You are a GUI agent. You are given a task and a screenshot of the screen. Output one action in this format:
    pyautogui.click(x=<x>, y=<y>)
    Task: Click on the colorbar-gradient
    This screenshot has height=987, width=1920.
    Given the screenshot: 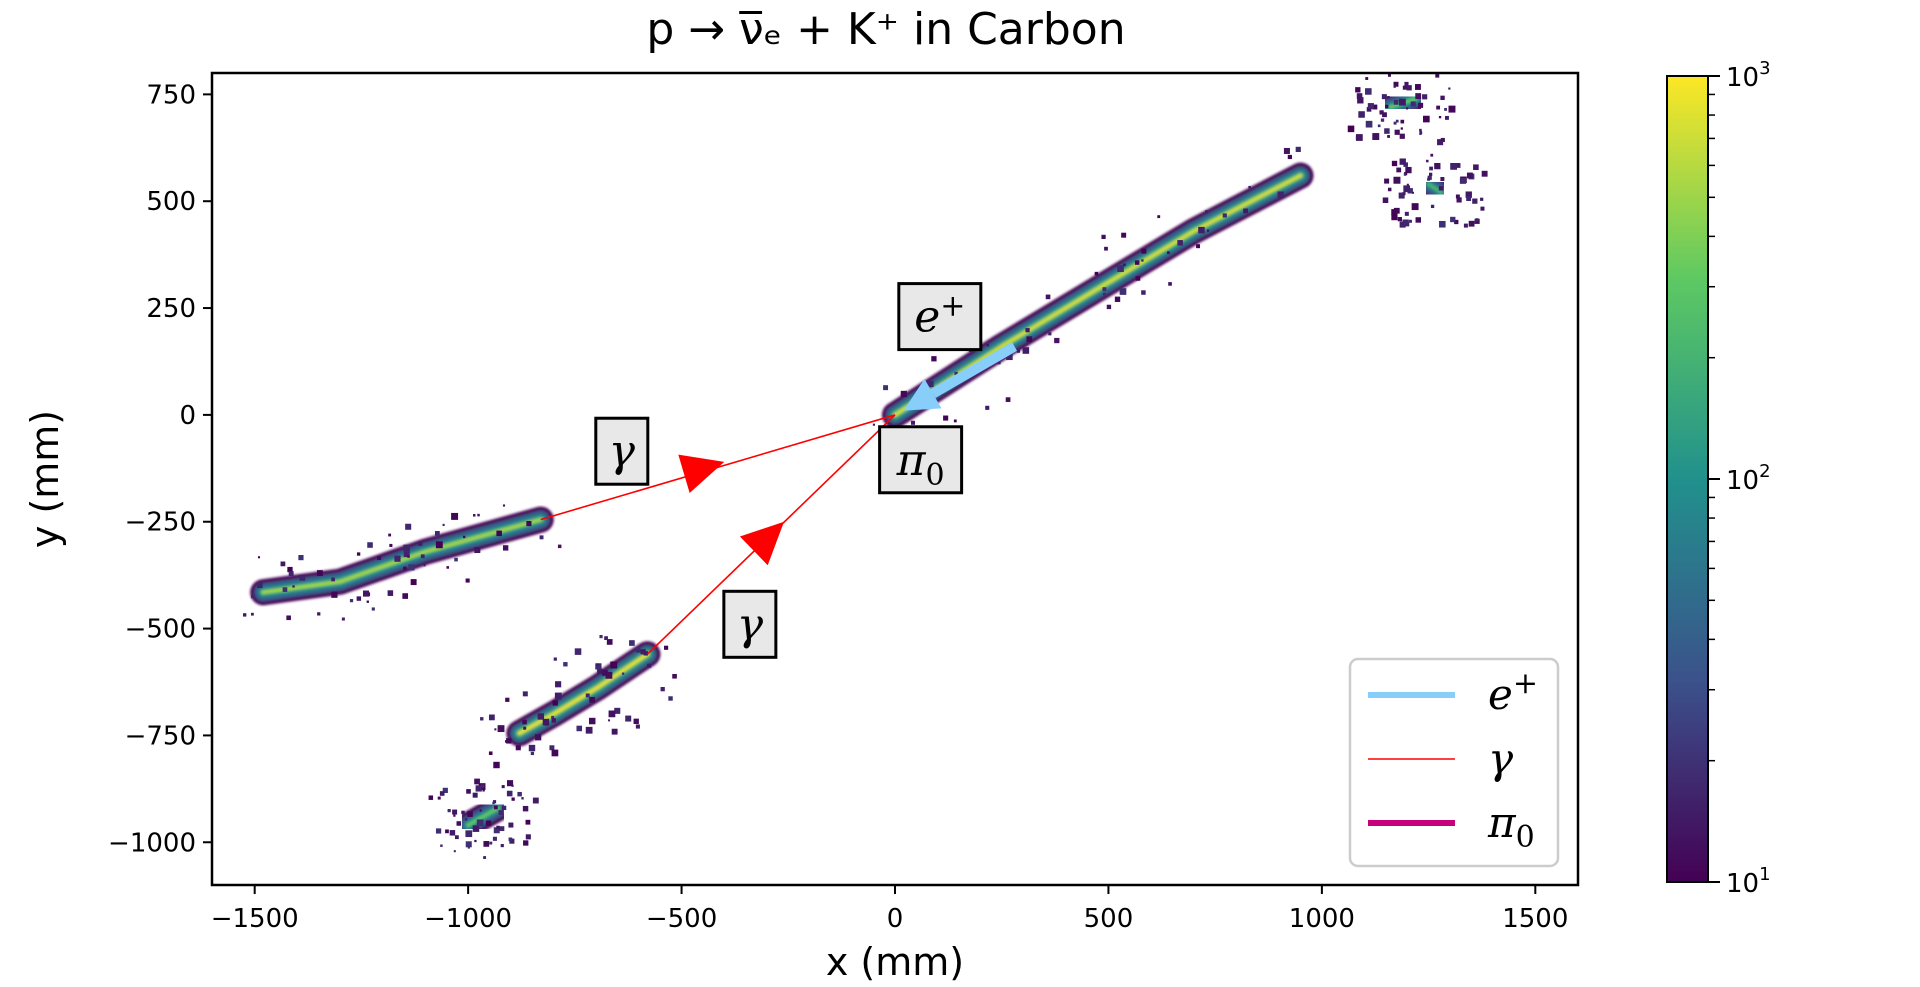 What is the action you would take?
    pyautogui.click(x=1687, y=479)
    